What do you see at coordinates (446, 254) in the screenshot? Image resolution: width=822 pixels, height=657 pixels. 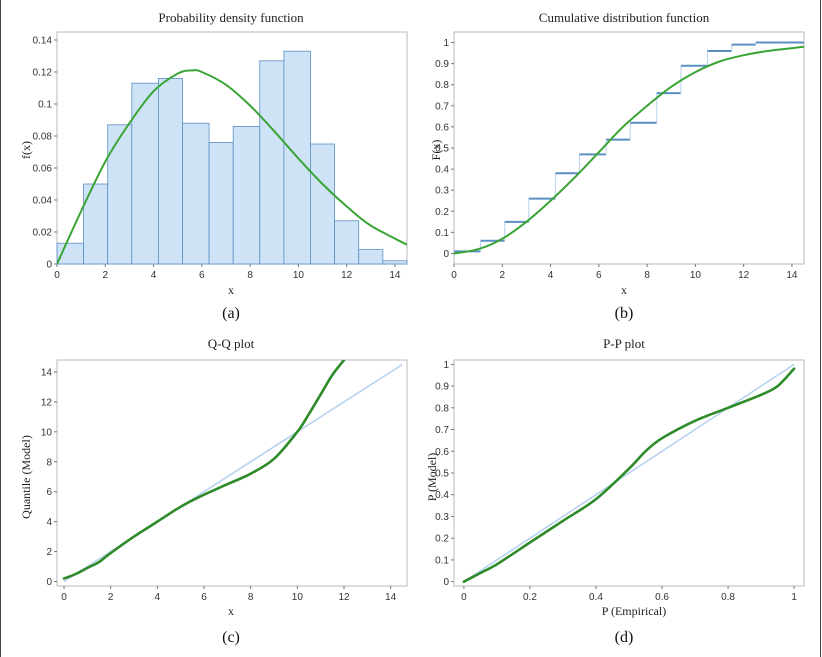 I see `chart-b-y-tick-label: 0` at bounding box center [446, 254].